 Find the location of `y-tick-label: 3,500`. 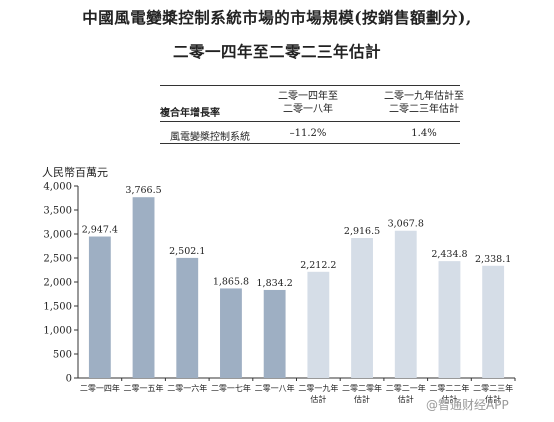

y-tick-label: 3,500 is located at coordinates (57, 211).